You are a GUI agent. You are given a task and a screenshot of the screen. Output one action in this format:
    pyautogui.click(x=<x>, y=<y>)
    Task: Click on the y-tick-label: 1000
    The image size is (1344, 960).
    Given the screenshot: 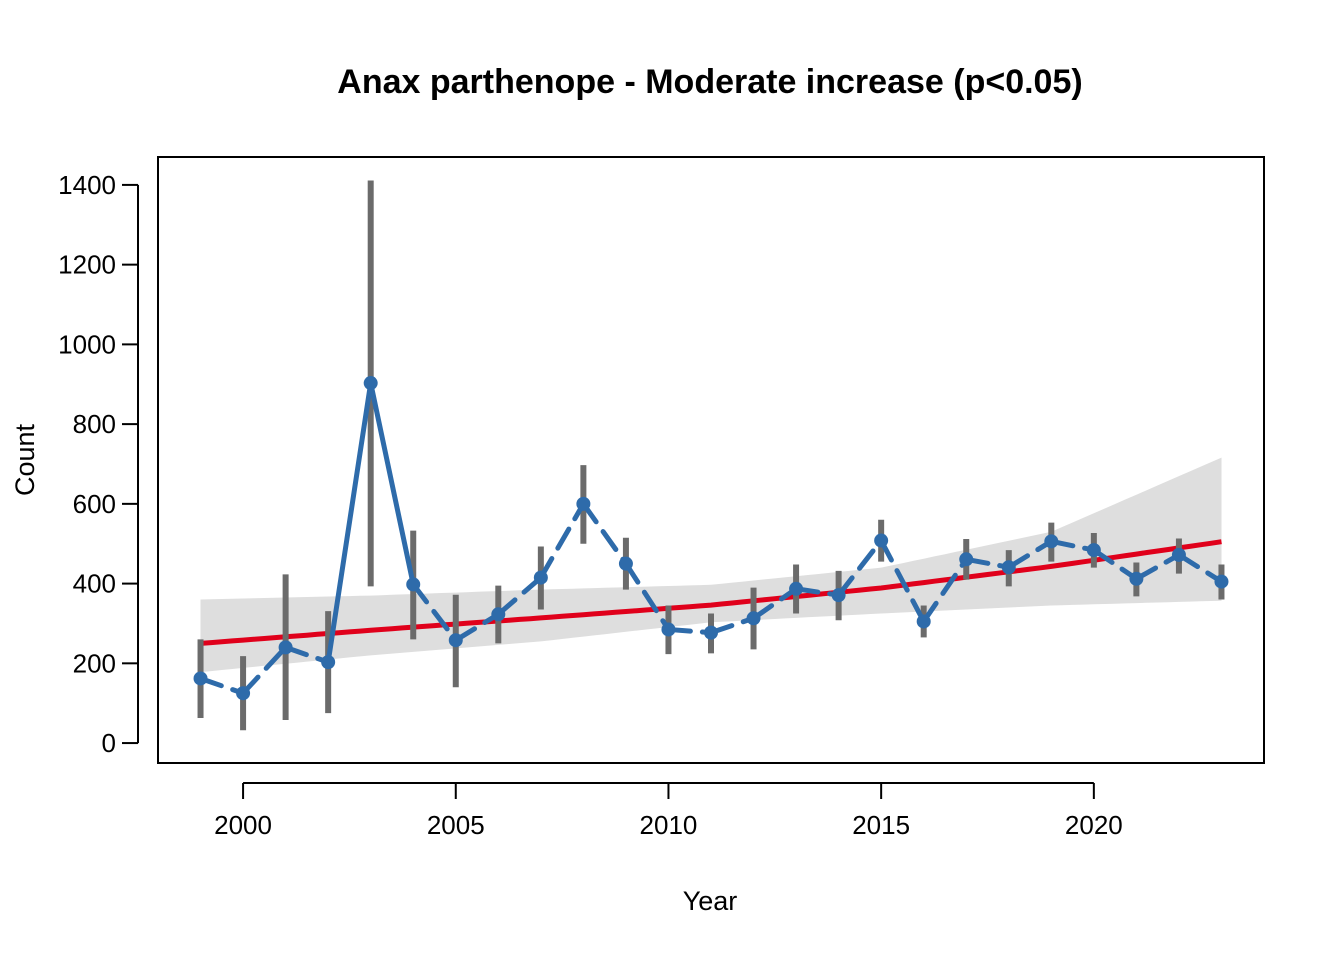 What is the action you would take?
    pyautogui.click(x=87, y=344)
    